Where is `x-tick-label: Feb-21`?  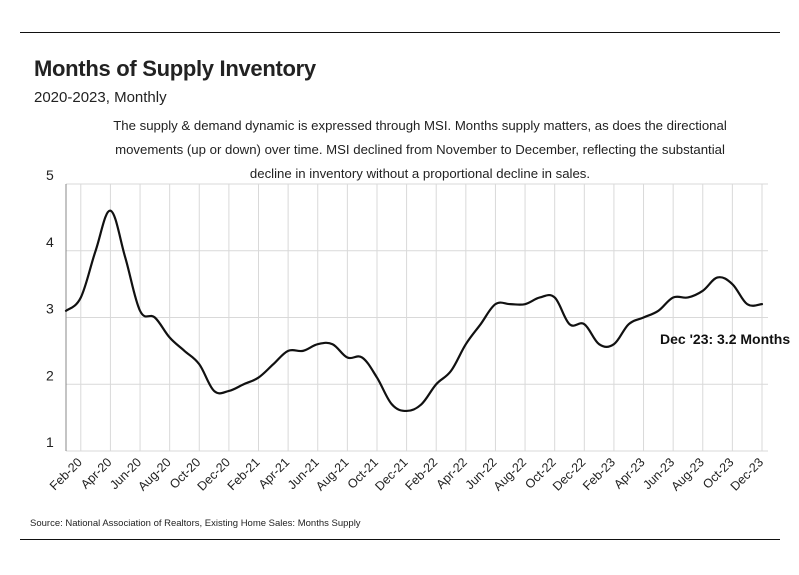 x-tick-label: Feb-21 is located at coordinates (244, 474).